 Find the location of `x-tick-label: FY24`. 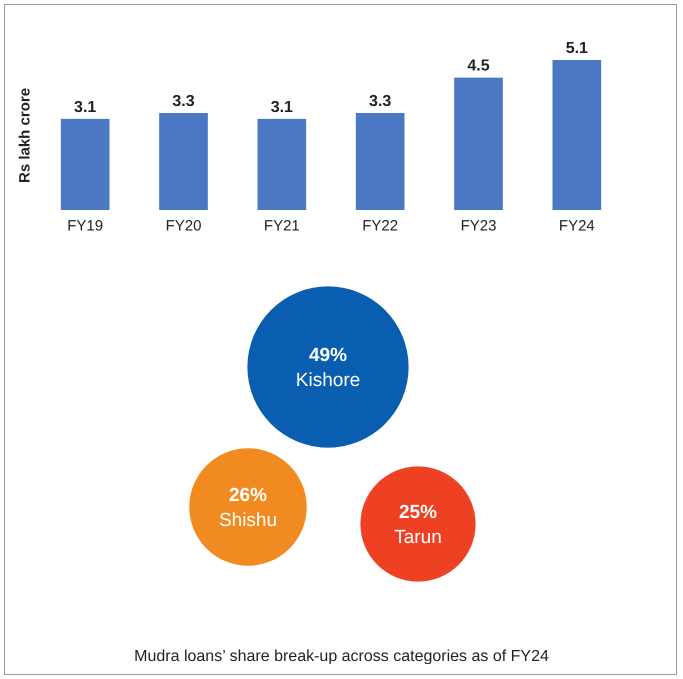

x-tick-label: FY24 is located at coordinates (576, 226).